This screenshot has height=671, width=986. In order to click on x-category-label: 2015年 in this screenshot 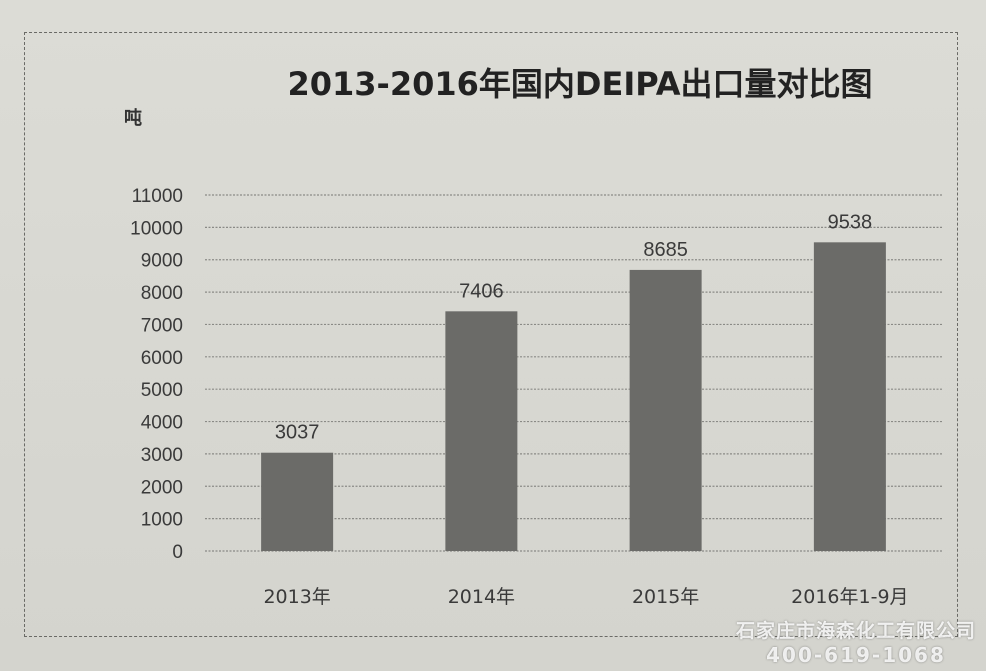, I will do `click(665, 597)`.